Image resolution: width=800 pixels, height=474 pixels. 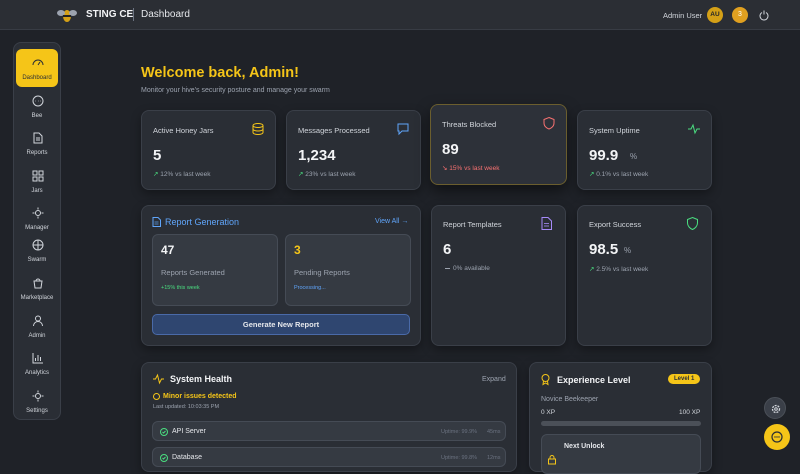 I want to click on health-title: System Health, so click(x=201, y=379).